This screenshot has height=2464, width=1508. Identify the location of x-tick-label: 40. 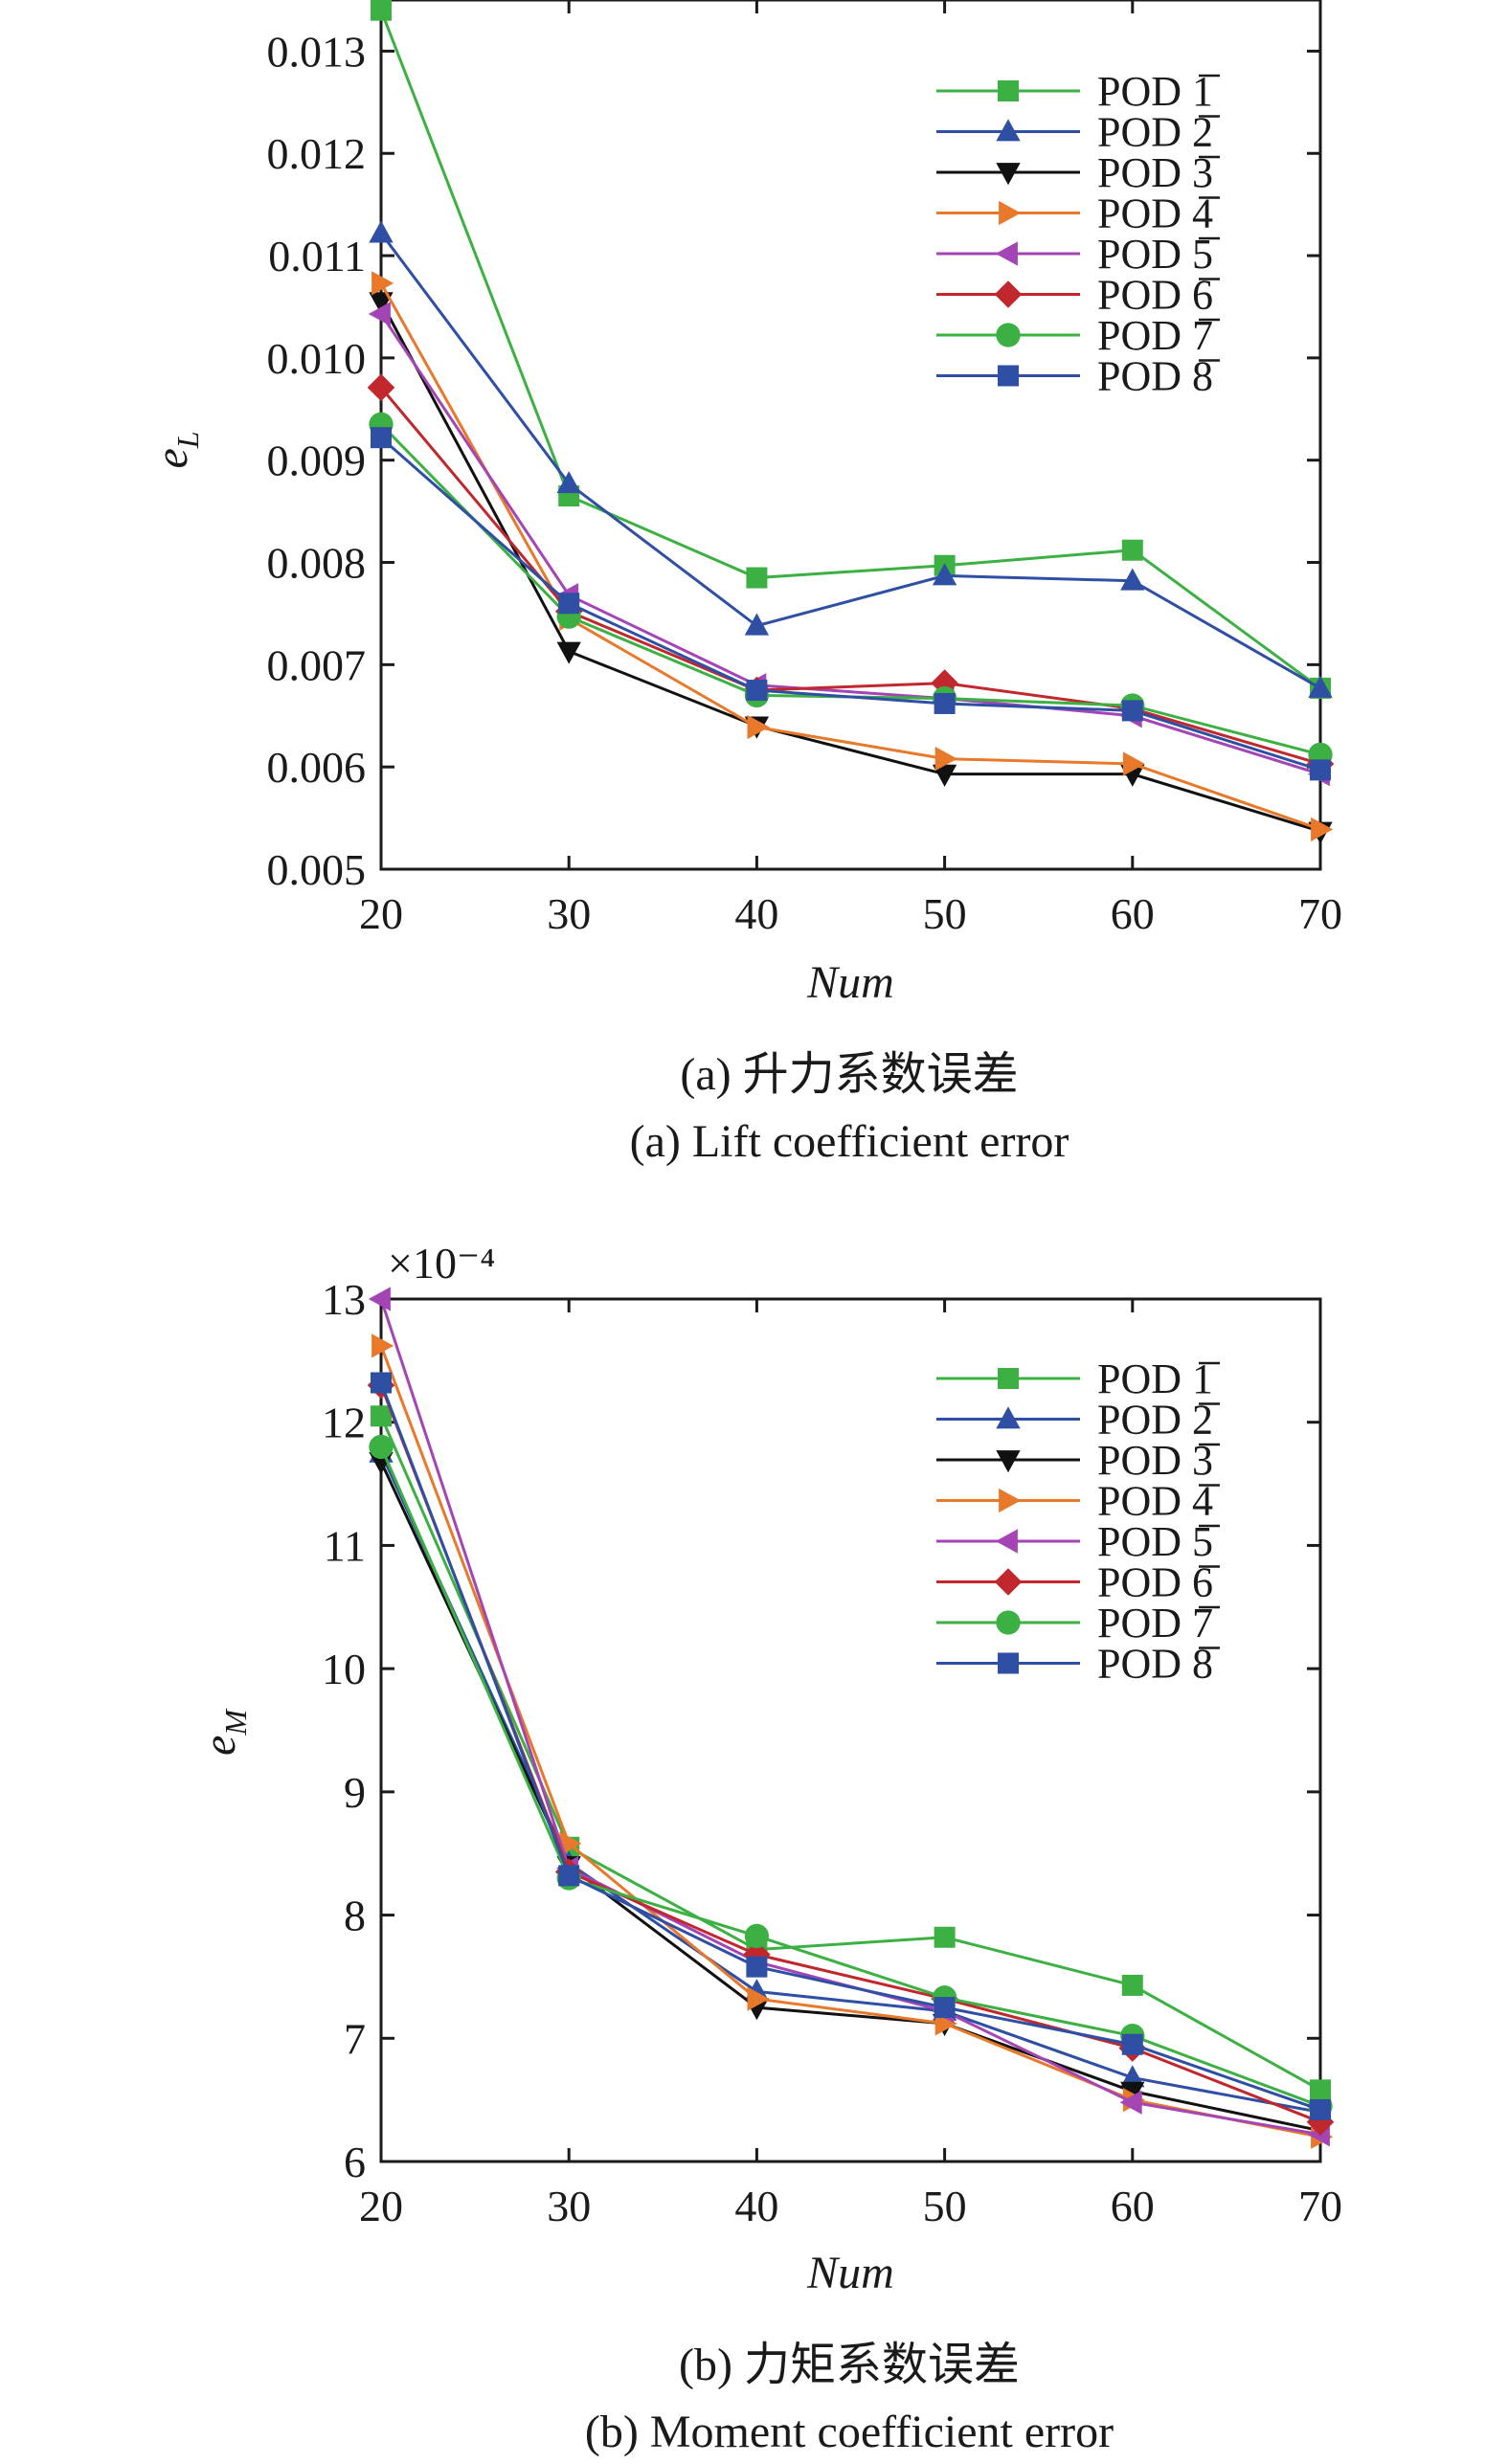
(756, 914).